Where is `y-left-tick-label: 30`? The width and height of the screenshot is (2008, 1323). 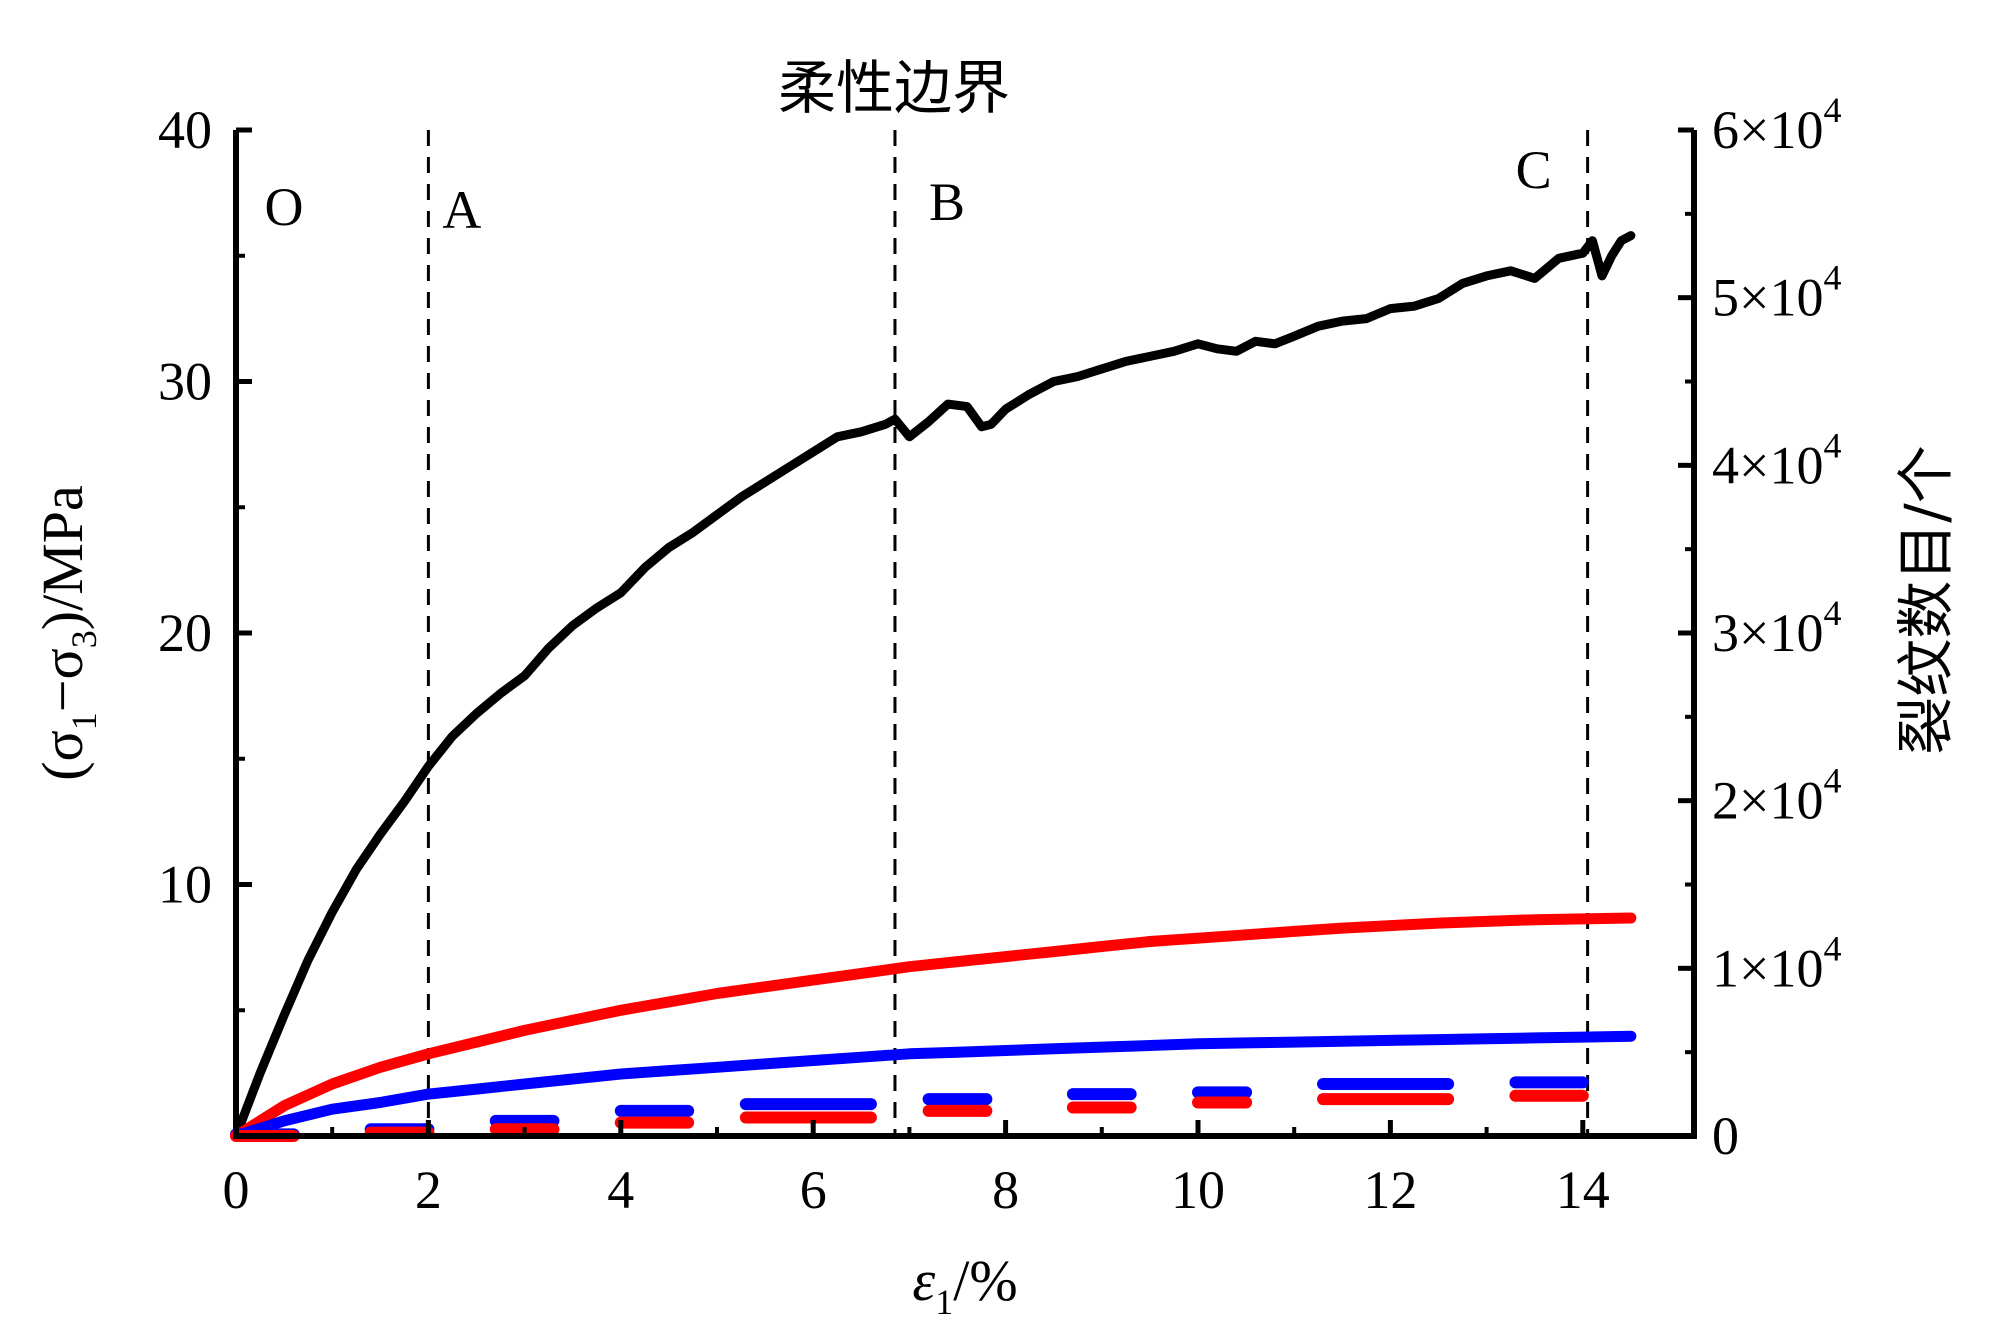
y-left-tick-label: 30 is located at coordinates (185, 382).